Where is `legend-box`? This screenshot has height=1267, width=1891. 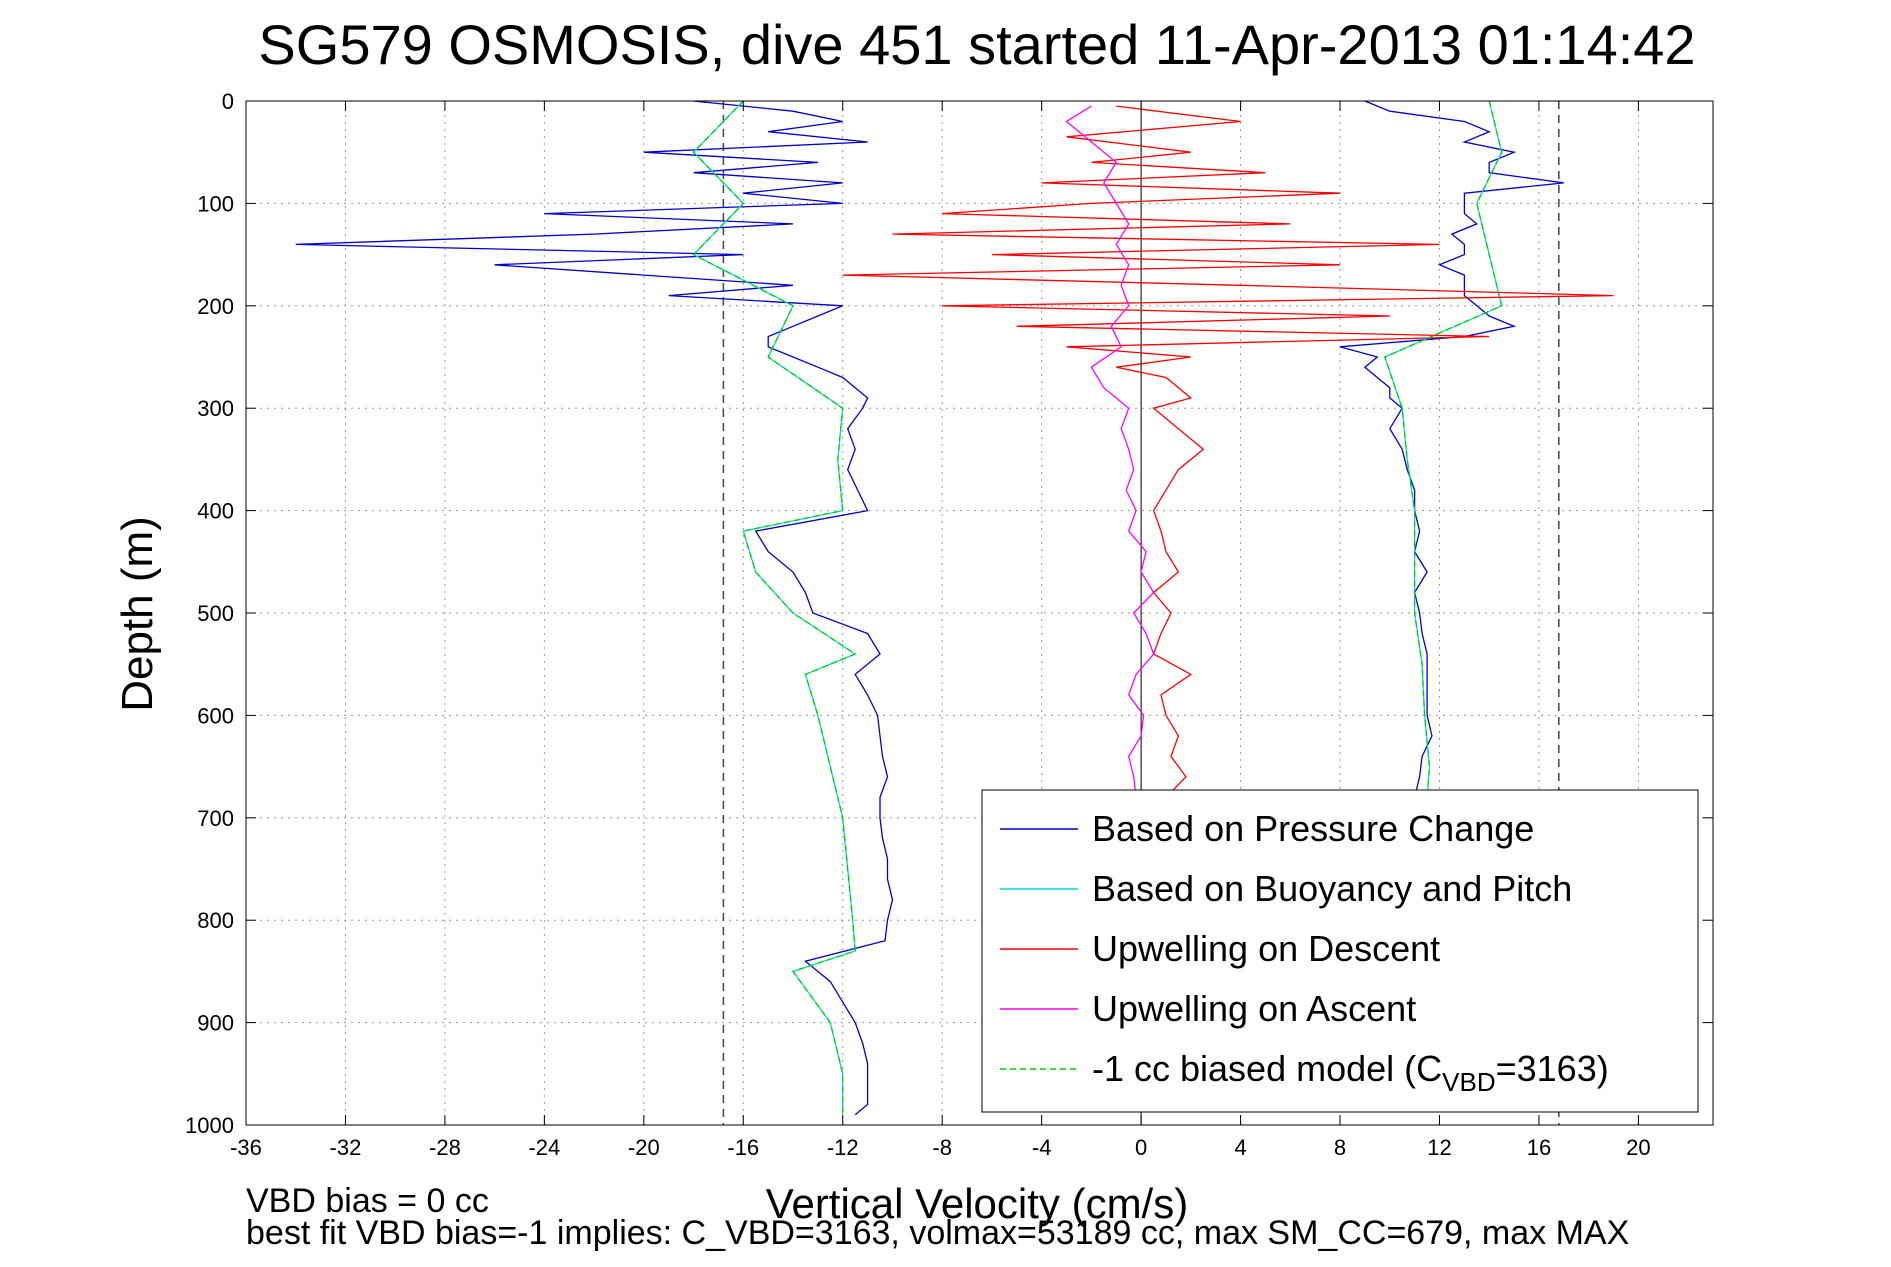
legend-box is located at coordinates (1340, 951).